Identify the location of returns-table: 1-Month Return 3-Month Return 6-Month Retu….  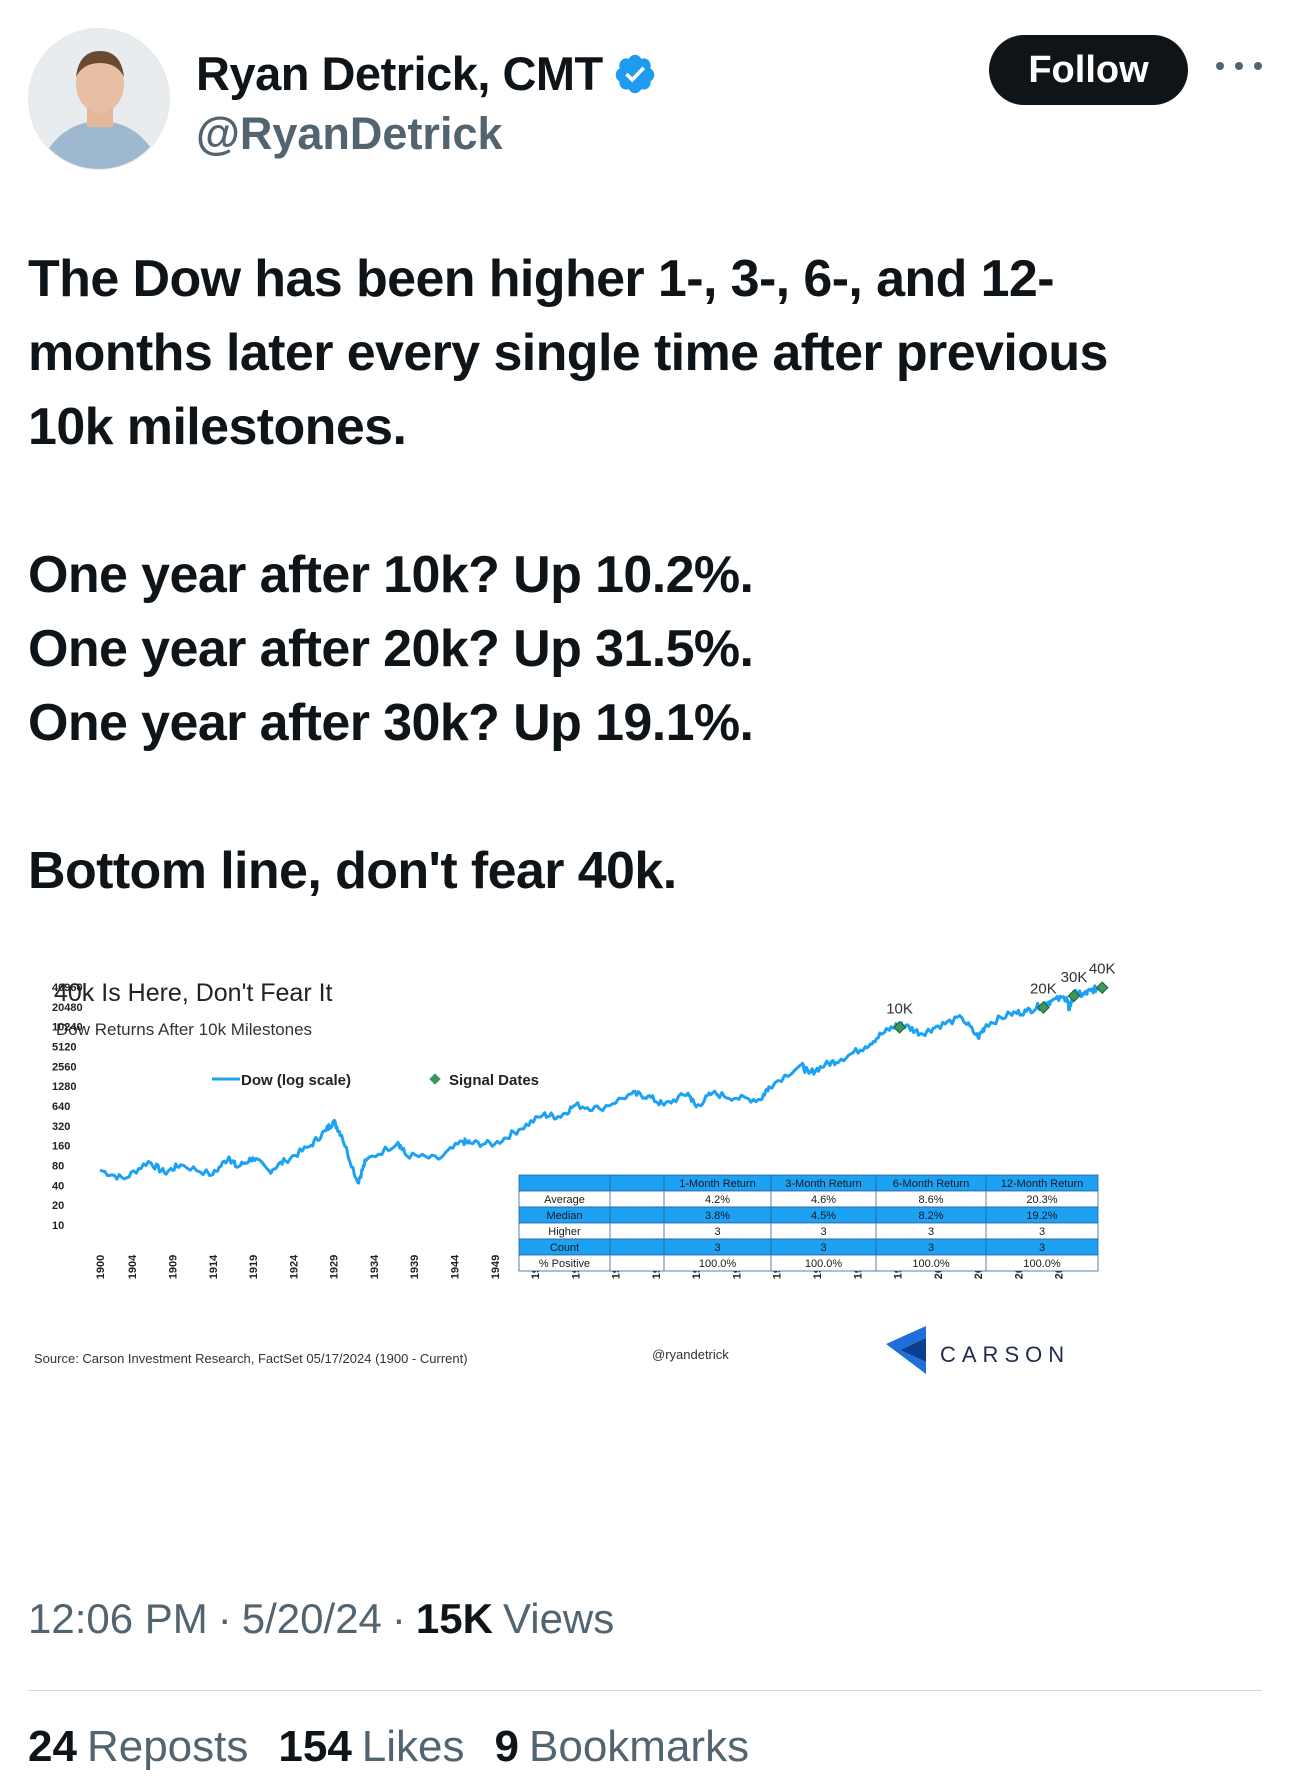
(808, 1223).